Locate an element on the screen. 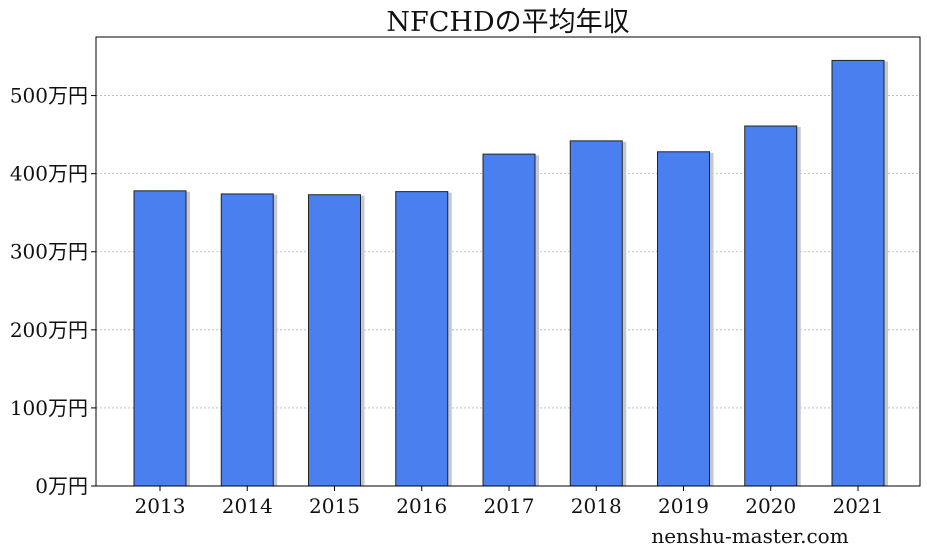  x-tick-label: 2015 is located at coordinates (334, 506).